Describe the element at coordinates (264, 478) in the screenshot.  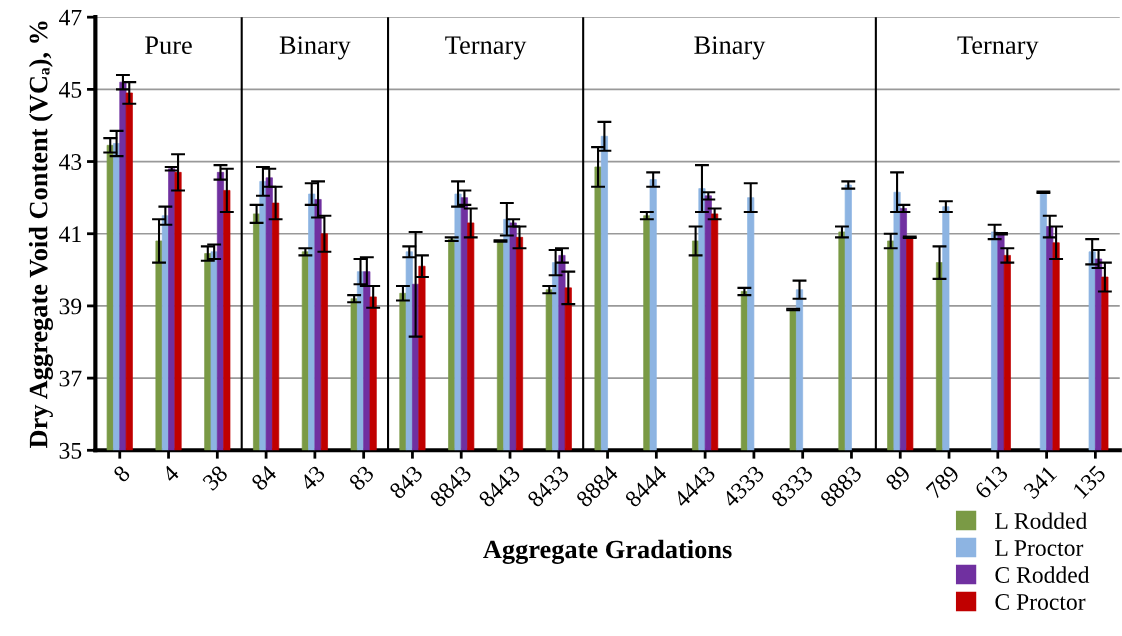
I see `x-tick-label: 84` at that location.